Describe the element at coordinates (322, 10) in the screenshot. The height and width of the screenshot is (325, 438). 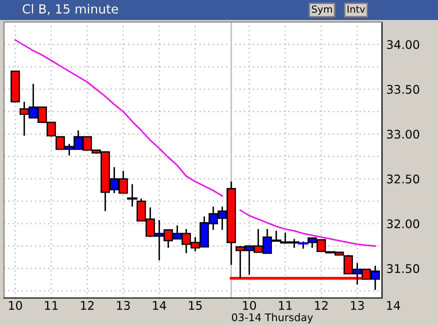
I see `text: Sym` at that location.